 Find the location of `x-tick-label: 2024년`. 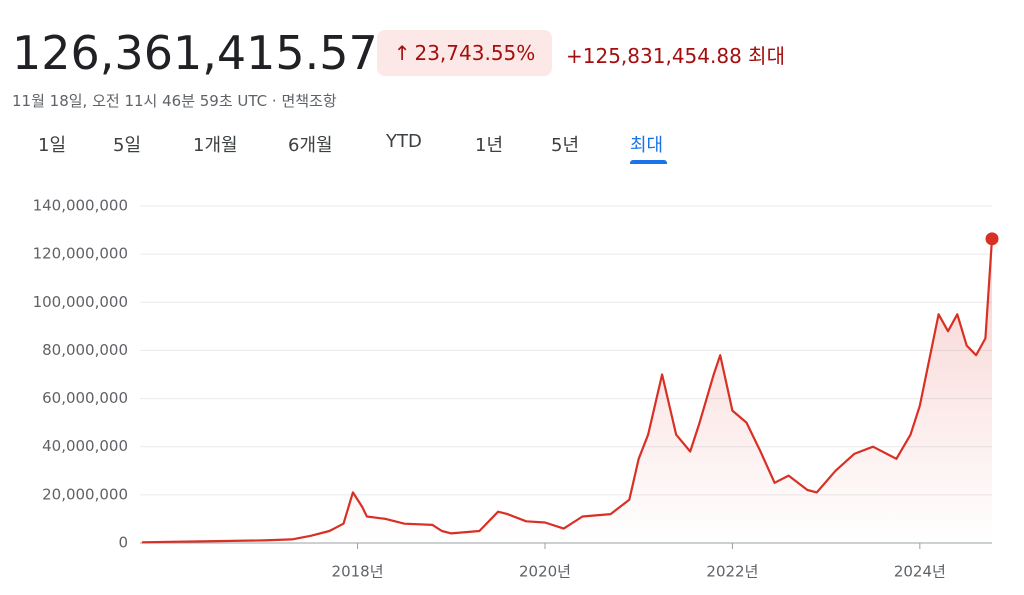

x-tick-label: 2024년 is located at coordinates (920, 572).